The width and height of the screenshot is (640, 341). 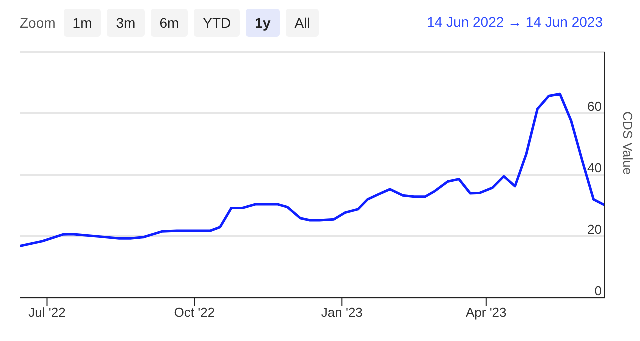 What do you see at coordinates (303, 23) in the screenshot?
I see `text: All` at bounding box center [303, 23].